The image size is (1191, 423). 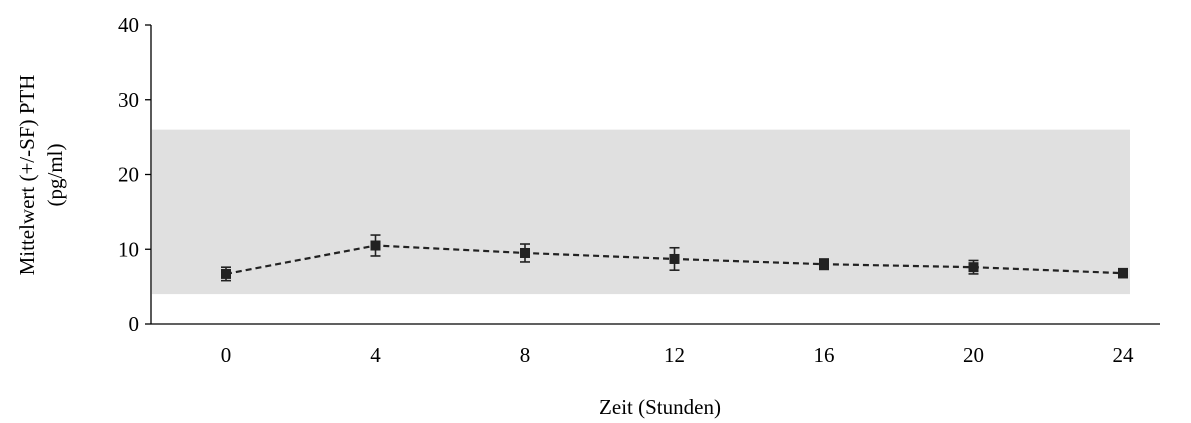 I want to click on x-tick-label: 20, so click(x=973, y=355).